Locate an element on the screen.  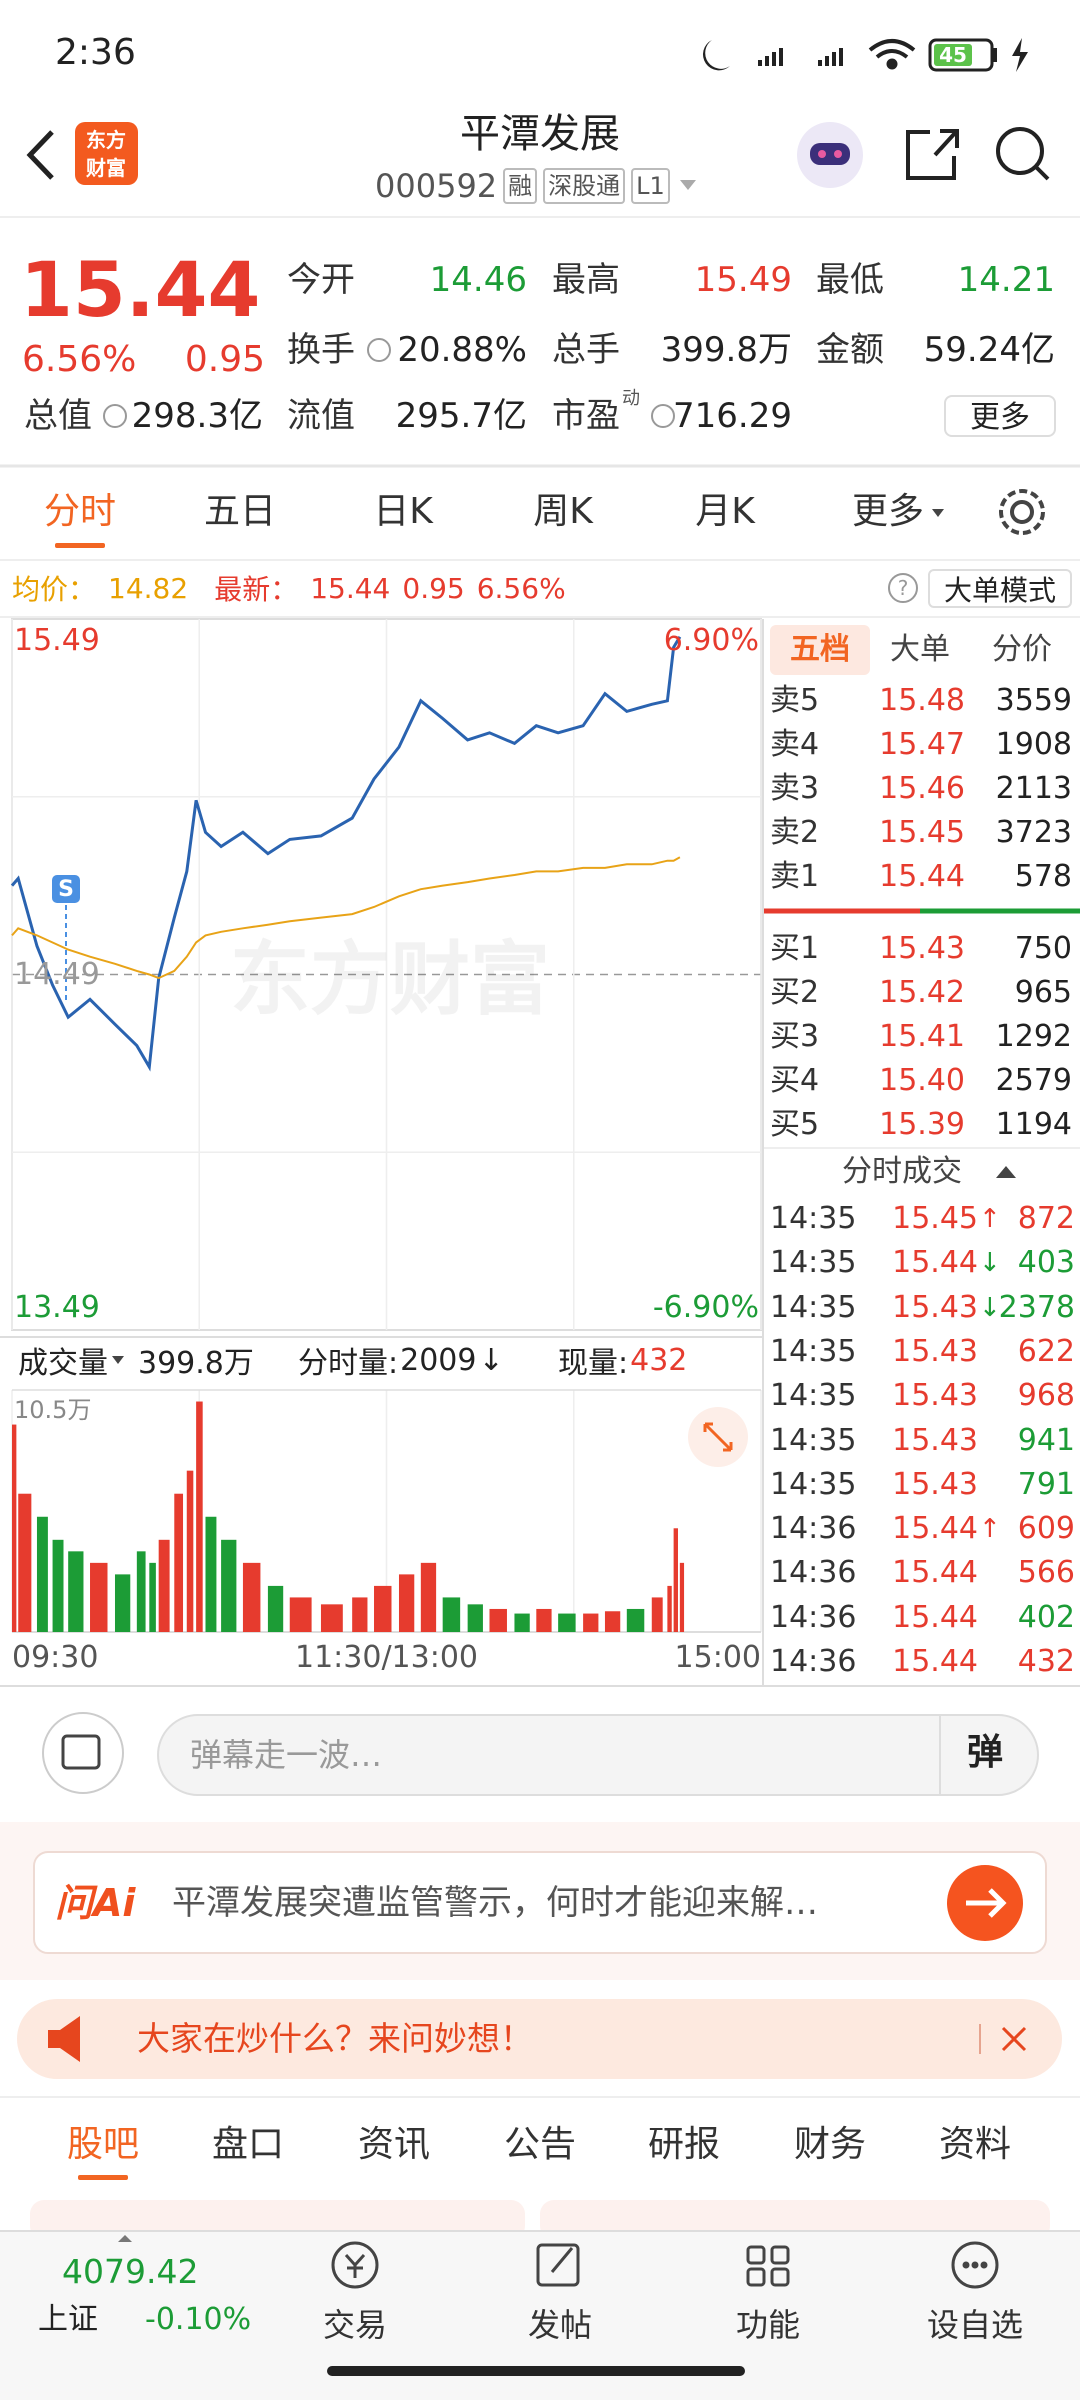
nav-item: 设自选 is located at coordinates (974, 2324).